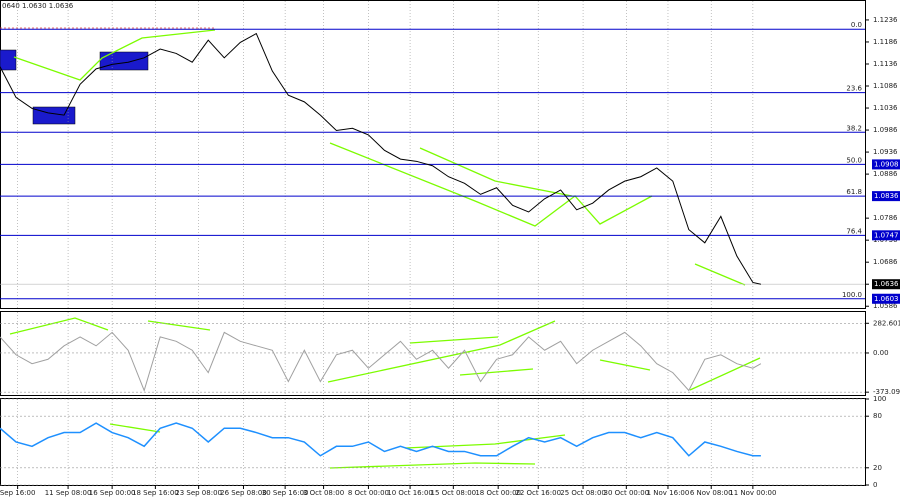  What do you see at coordinates (583, 493) in the screenshot?
I see `x-tick-label: 25 Oct 08:00` at bounding box center [583, 493].